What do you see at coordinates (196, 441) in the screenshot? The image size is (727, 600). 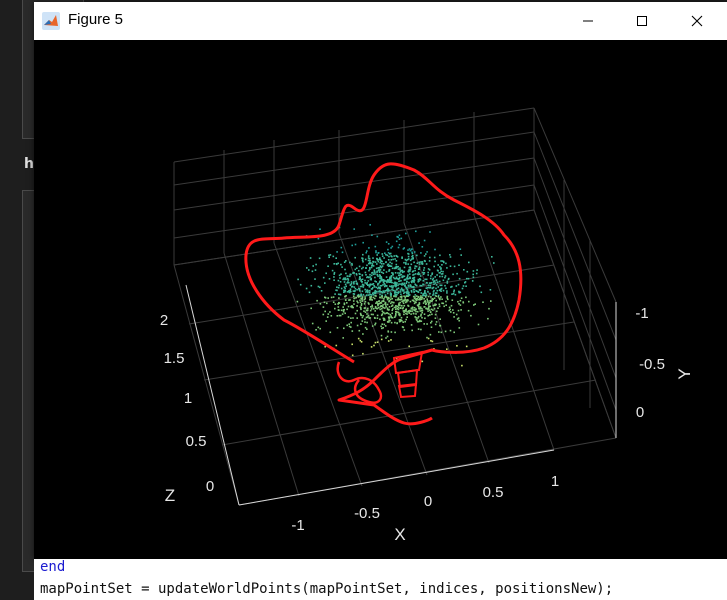 I see `z-tick: 0.5` at bounding box center [196, 441].